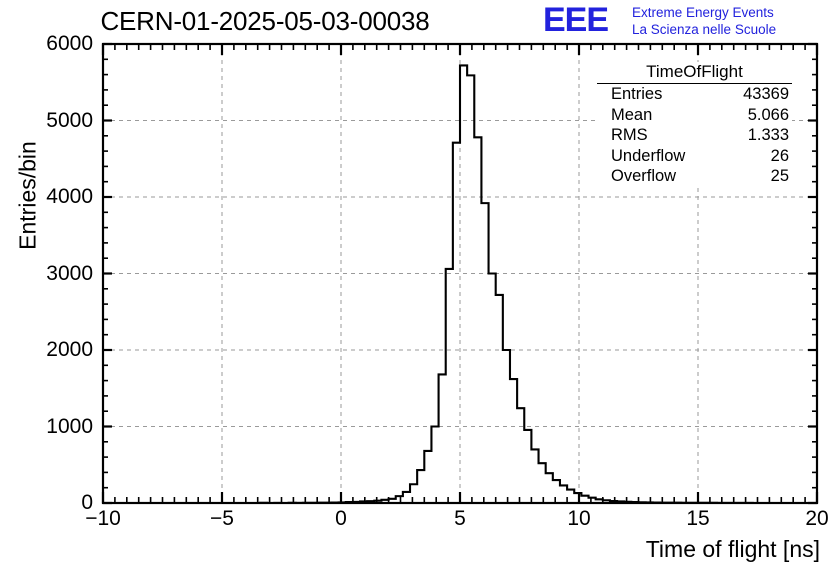 This screenshot has height=572, width=836. What do you see at coordinates (69, 43) in the screenshot?
I see `y-axis-tick-label: 6000` at bounding box center [69, 43].